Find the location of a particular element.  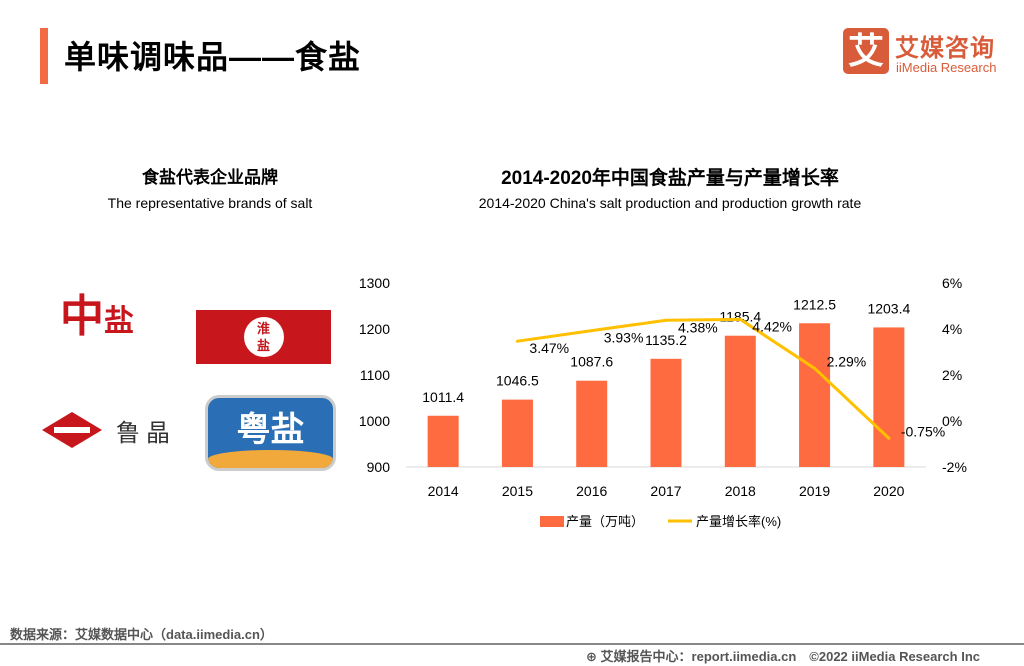

y-left-tick: 1000 is located at coordinates (374, 421).